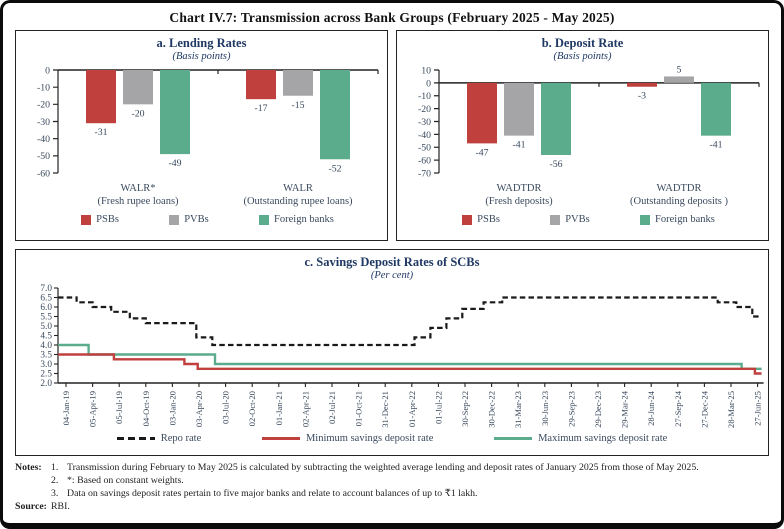  What do you see at coordinates (298, 188) in the screenshot?
I see `svg-text: WALR` at bounding box center [298, 188].